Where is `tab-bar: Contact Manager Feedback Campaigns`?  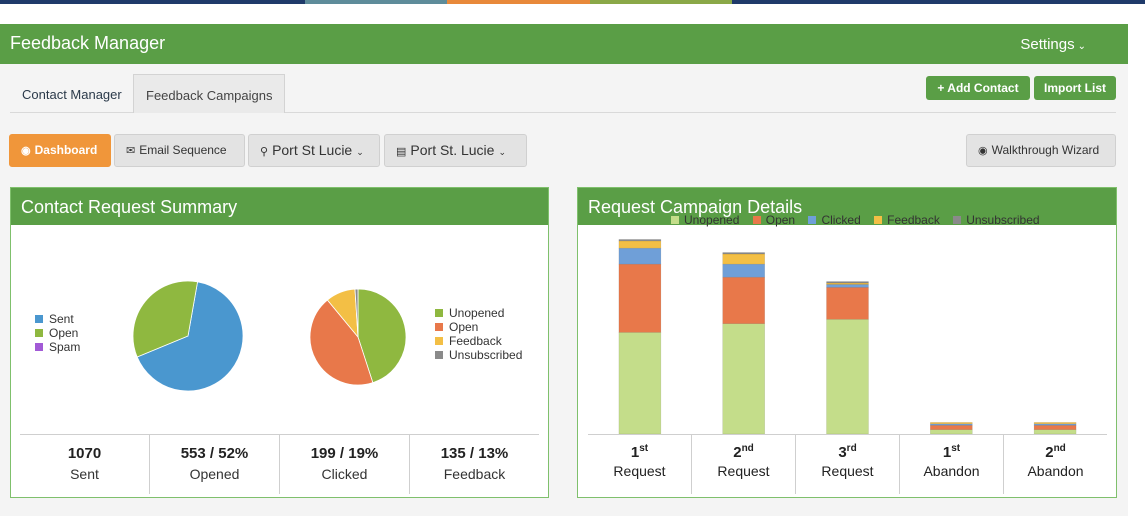 tab-bar: Contact Manager Feedback Campaigns is located at coordinates (563, 93).